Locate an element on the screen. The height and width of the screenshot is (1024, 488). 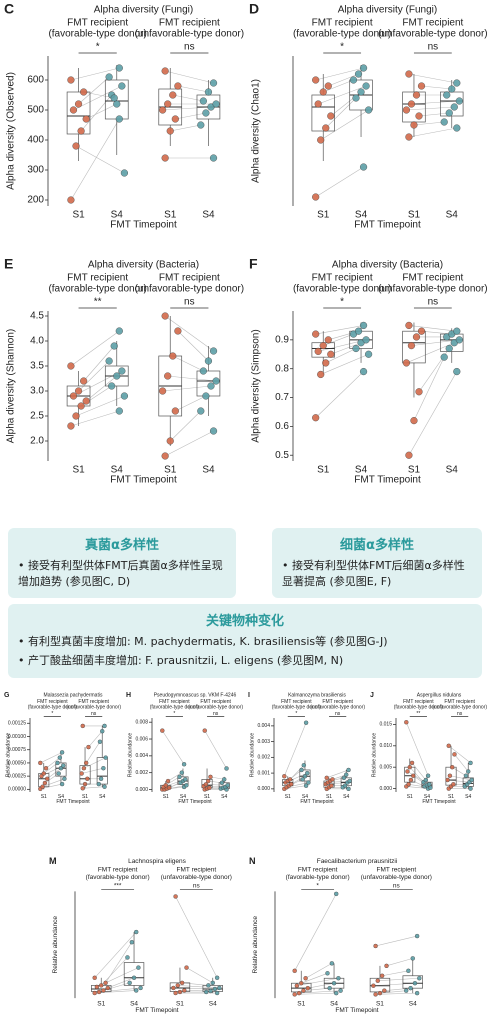
y-tick-label: 0.00000 is located at coordinates (17, 790).